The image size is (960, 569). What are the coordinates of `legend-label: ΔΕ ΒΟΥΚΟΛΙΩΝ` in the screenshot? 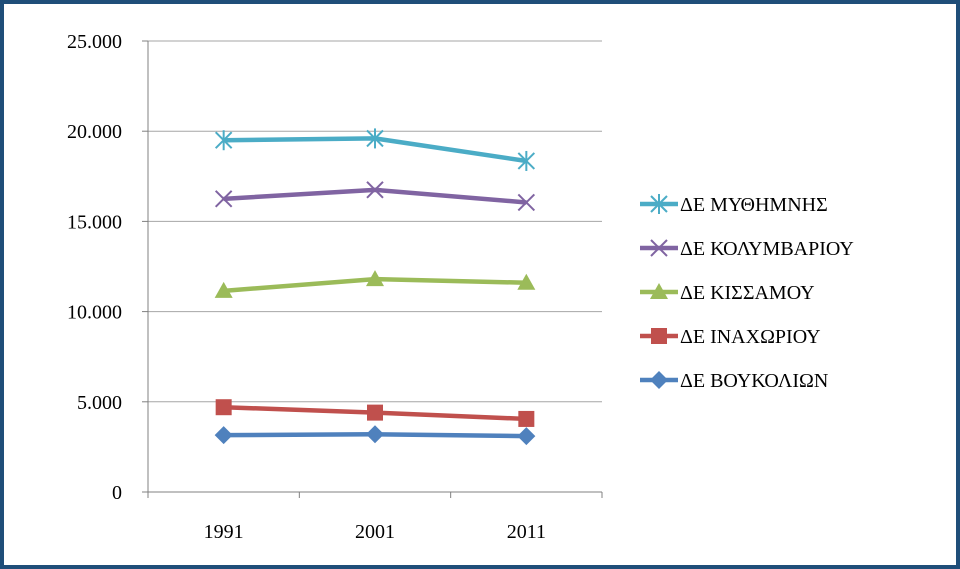 It's located at (754, 381).